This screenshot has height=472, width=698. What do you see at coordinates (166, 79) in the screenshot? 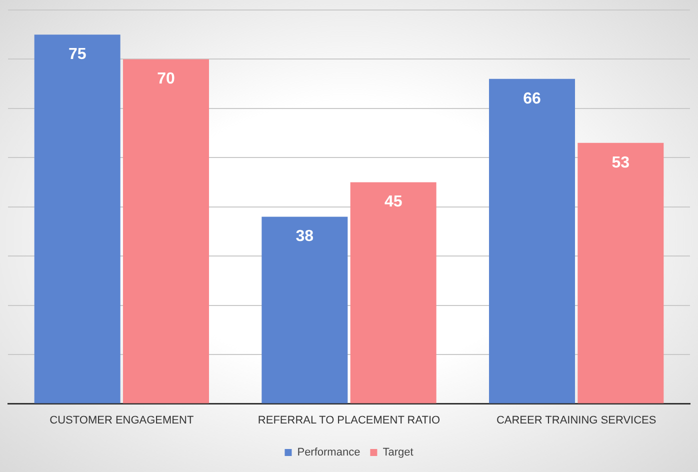
I see `data-label: 70` at bounding box center [166, 79].